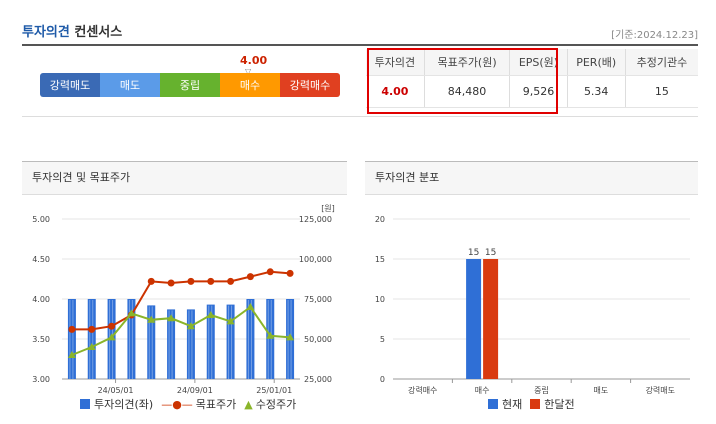  I want to click on y-tick-label: 0, so click(382, 379).